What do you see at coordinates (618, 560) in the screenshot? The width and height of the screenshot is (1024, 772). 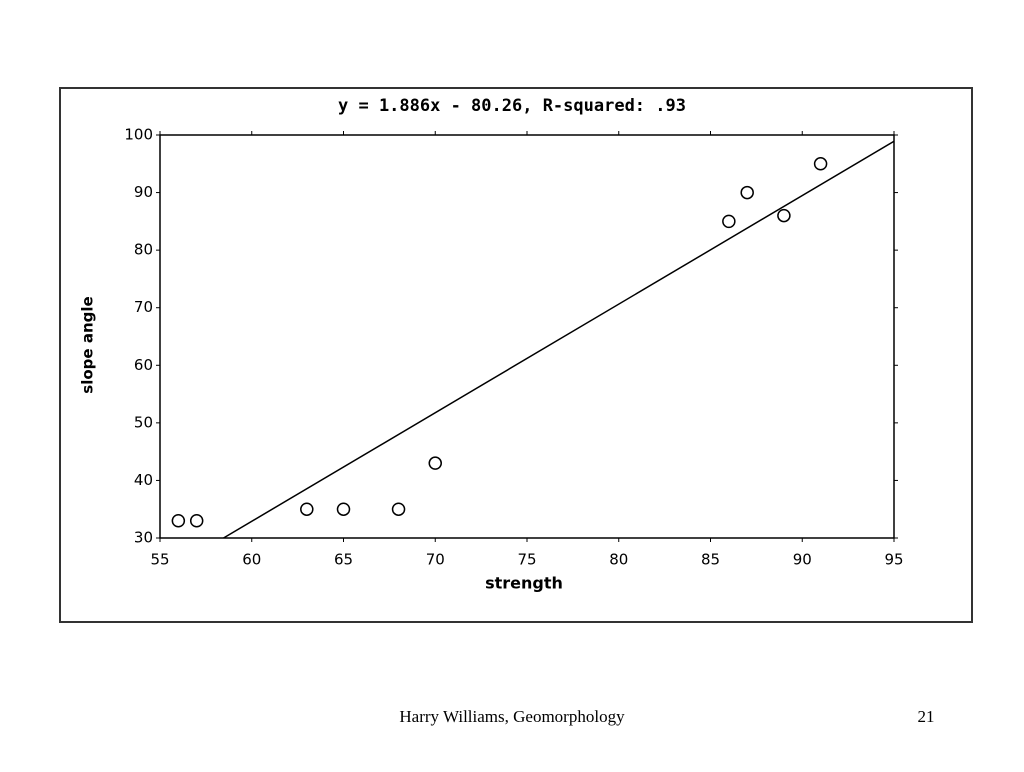 I see `x-tick-label: 80` at bounding box center [618, 560].